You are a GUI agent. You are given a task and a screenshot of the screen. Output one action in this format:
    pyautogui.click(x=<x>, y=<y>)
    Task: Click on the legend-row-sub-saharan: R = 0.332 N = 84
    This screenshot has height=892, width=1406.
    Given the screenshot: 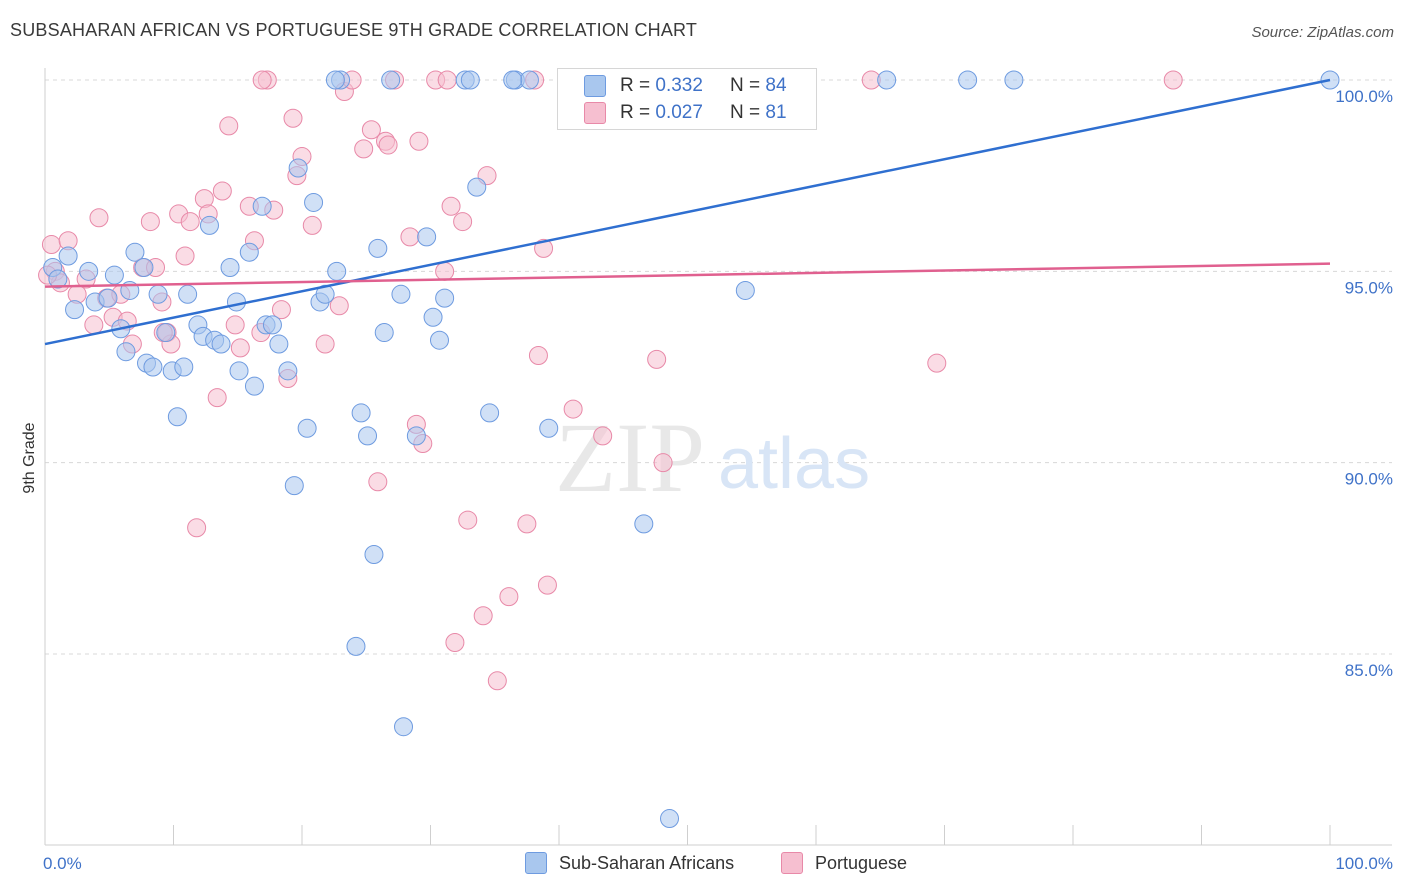 What is the action you would take?
    pyautogui.click(x=687, y=86)
    